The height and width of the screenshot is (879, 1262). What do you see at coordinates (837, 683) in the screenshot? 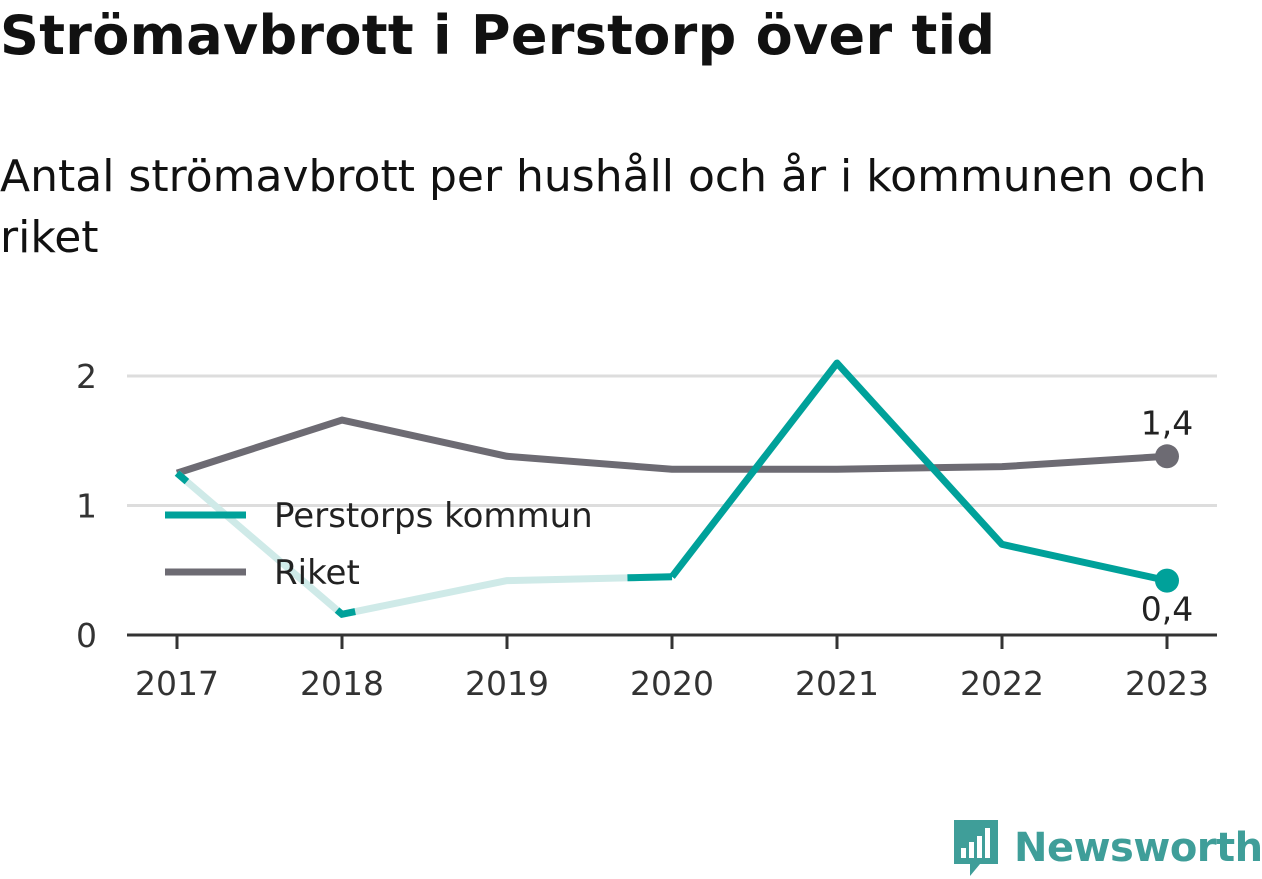
I see `x-tick-label-2021: 2021` at bounding box center [837, 683].